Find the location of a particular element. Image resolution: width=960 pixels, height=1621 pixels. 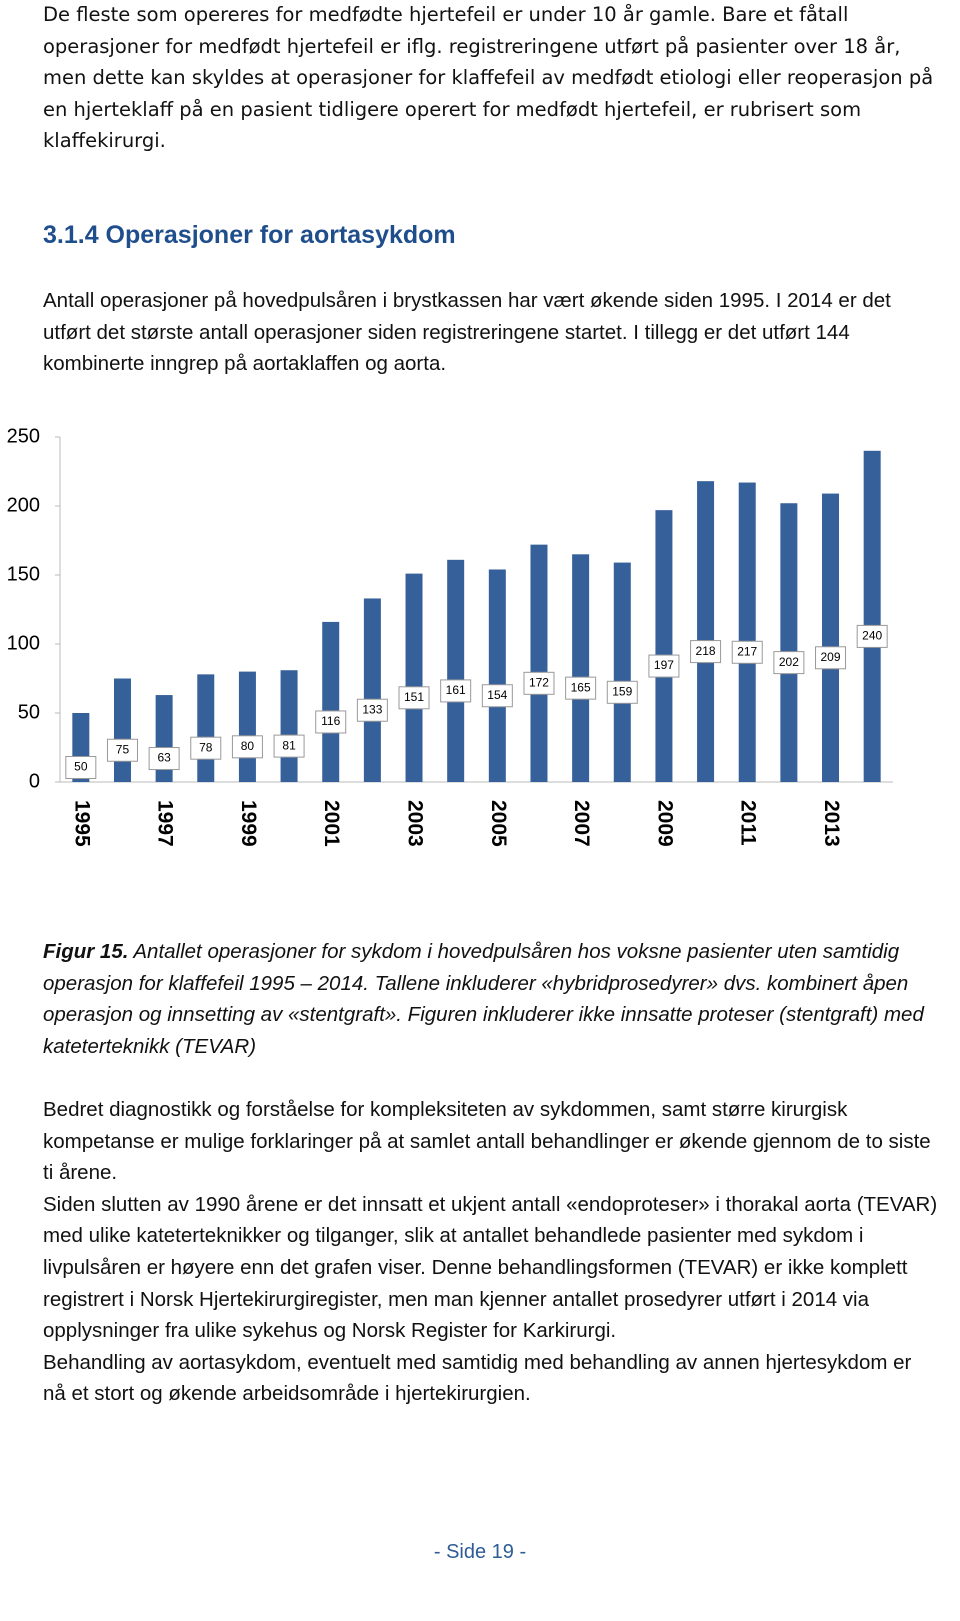

x-tick-label: 2011 is located at coordinates (748, 823).